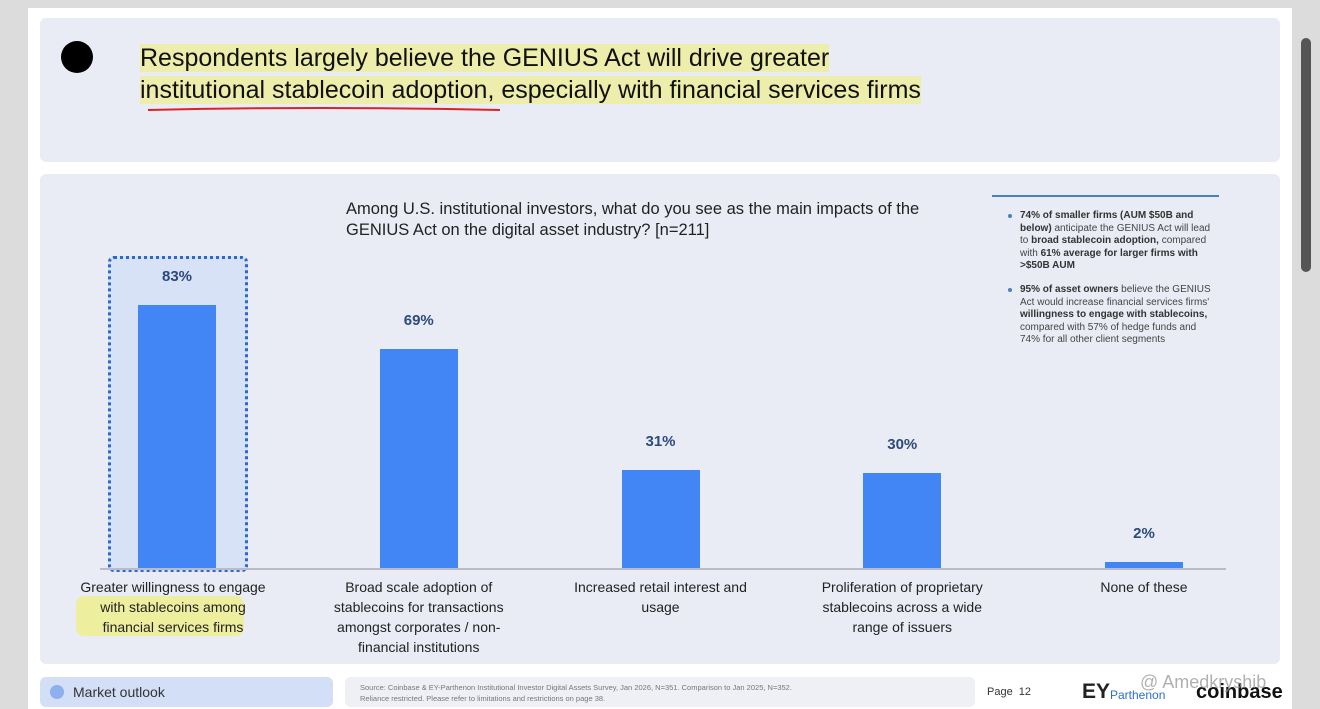  What do you see at coordinates (160, 616) in the screenshot?
I see `highlight-marker` at bounding box center [160, 616].